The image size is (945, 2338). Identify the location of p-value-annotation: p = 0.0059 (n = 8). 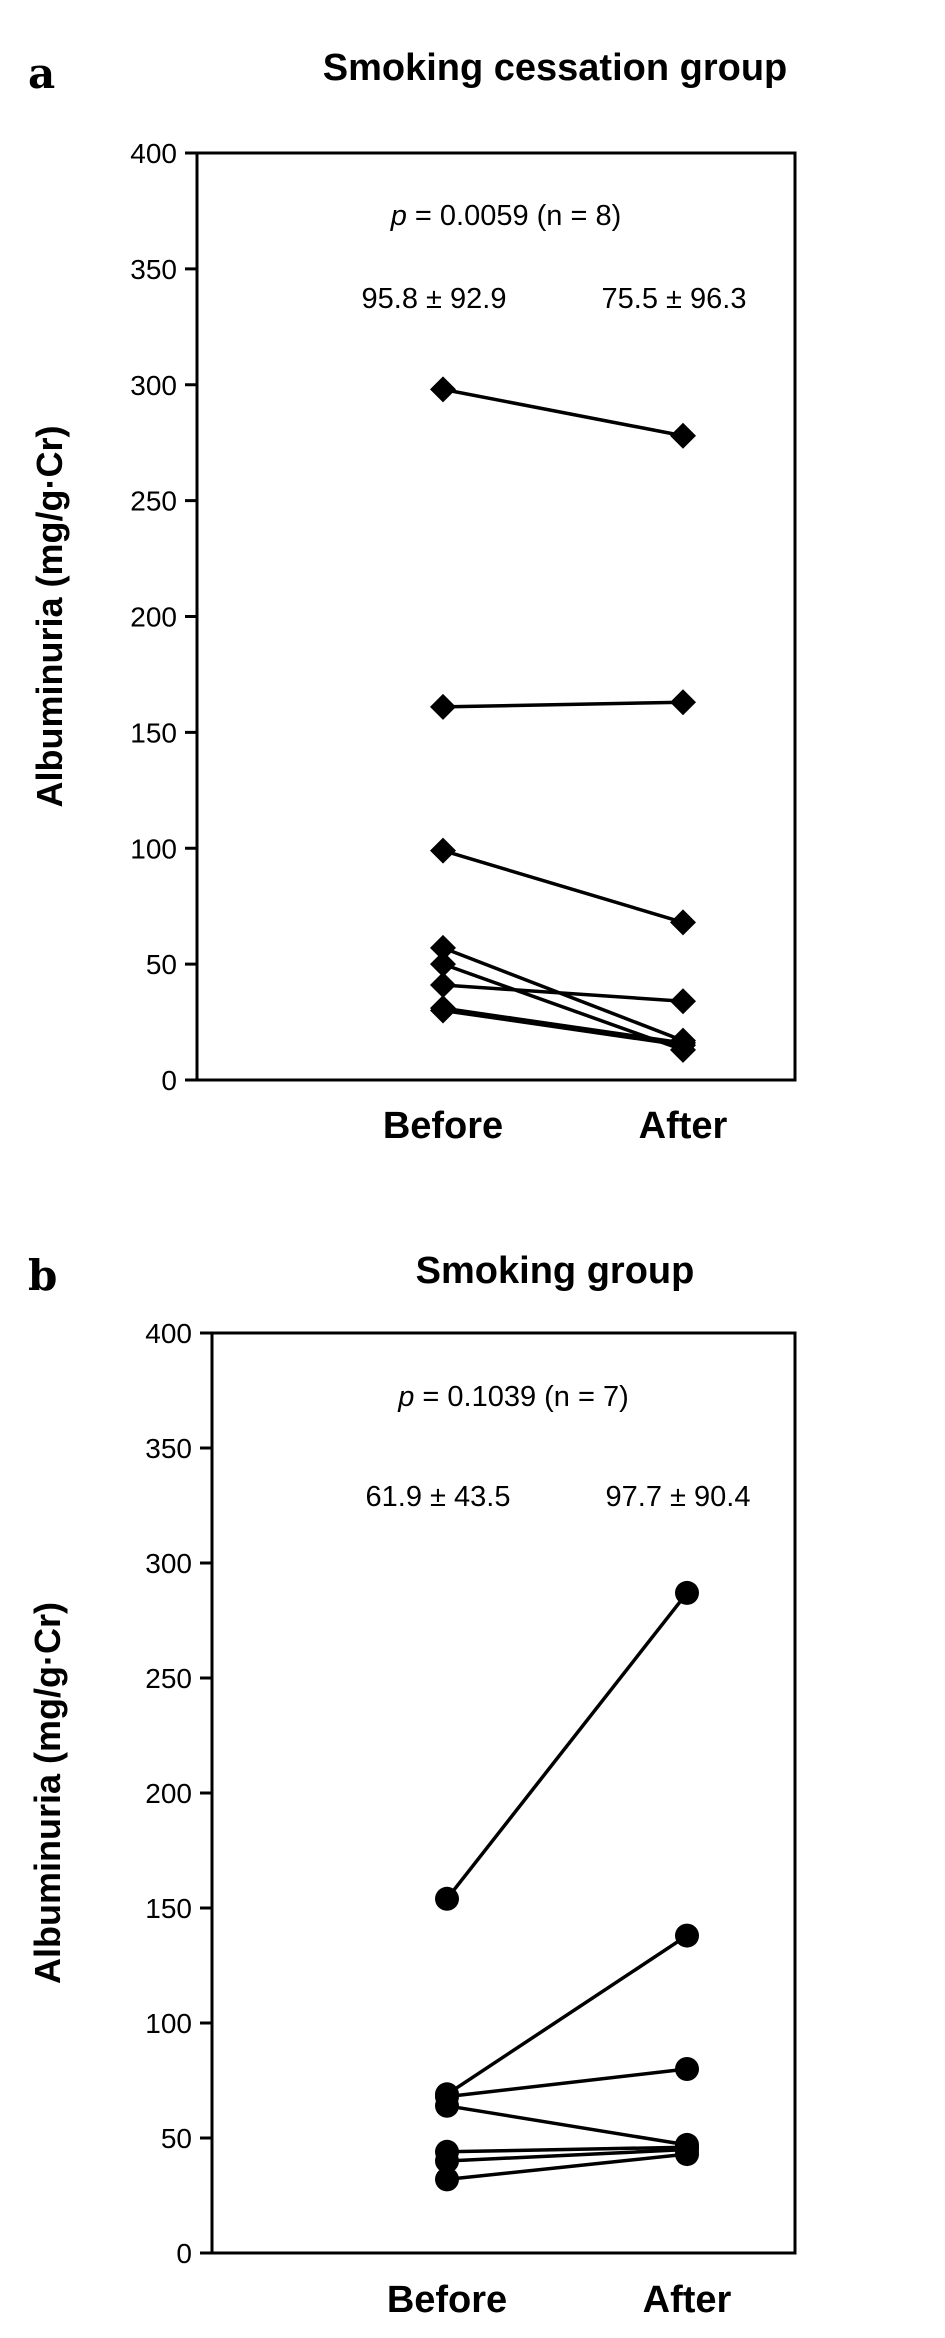
(506, 216).